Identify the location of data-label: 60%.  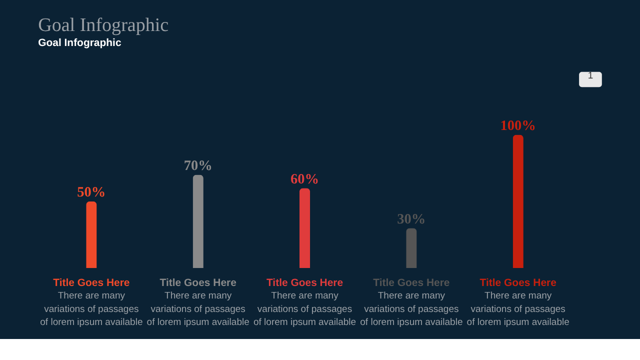
(305, 179).